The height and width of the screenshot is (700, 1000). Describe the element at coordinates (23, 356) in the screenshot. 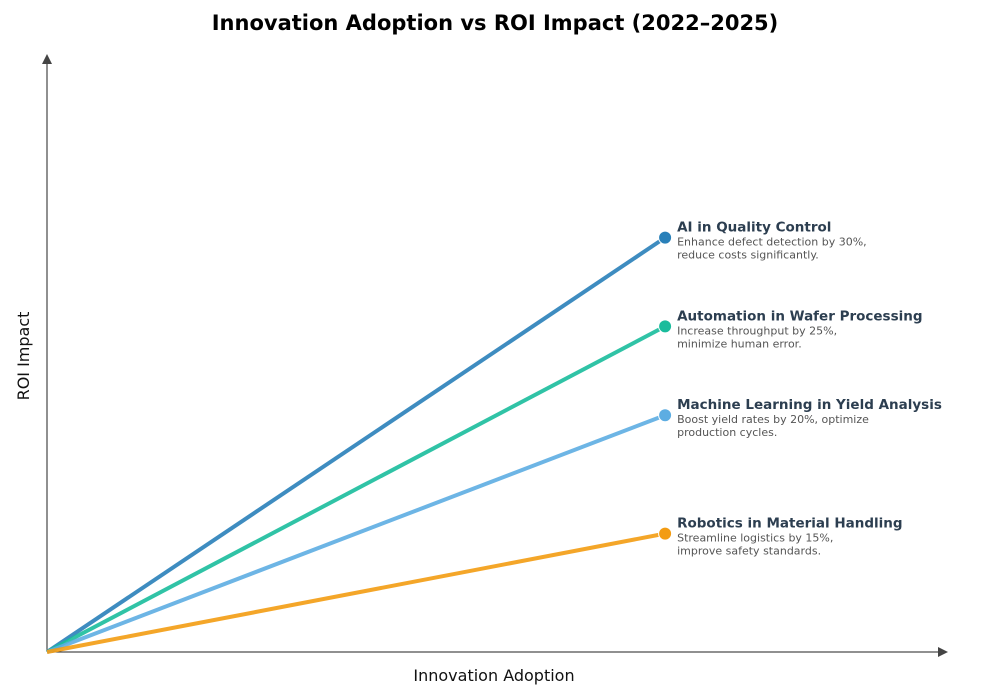

I see `y-axis-label: ROI Impact` at that location.